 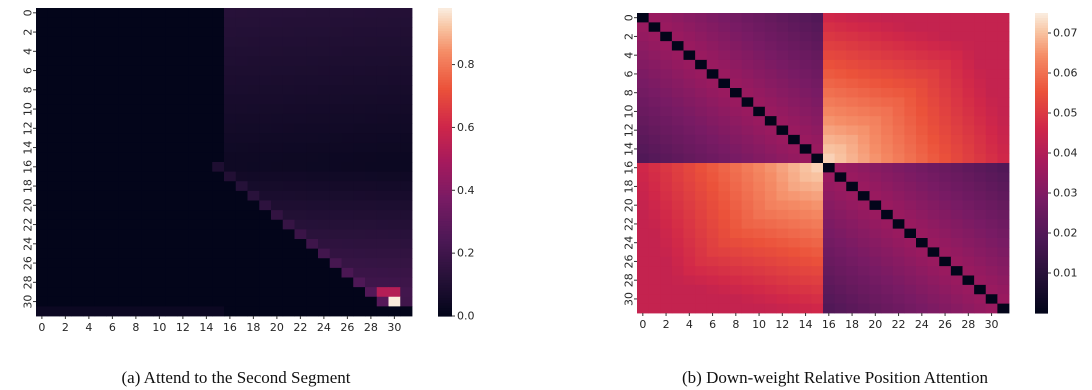 What do you see at coordinates (88, 327) in the screenshot?
I see `x-tick-label: 4` at bounding box center [88, 327].